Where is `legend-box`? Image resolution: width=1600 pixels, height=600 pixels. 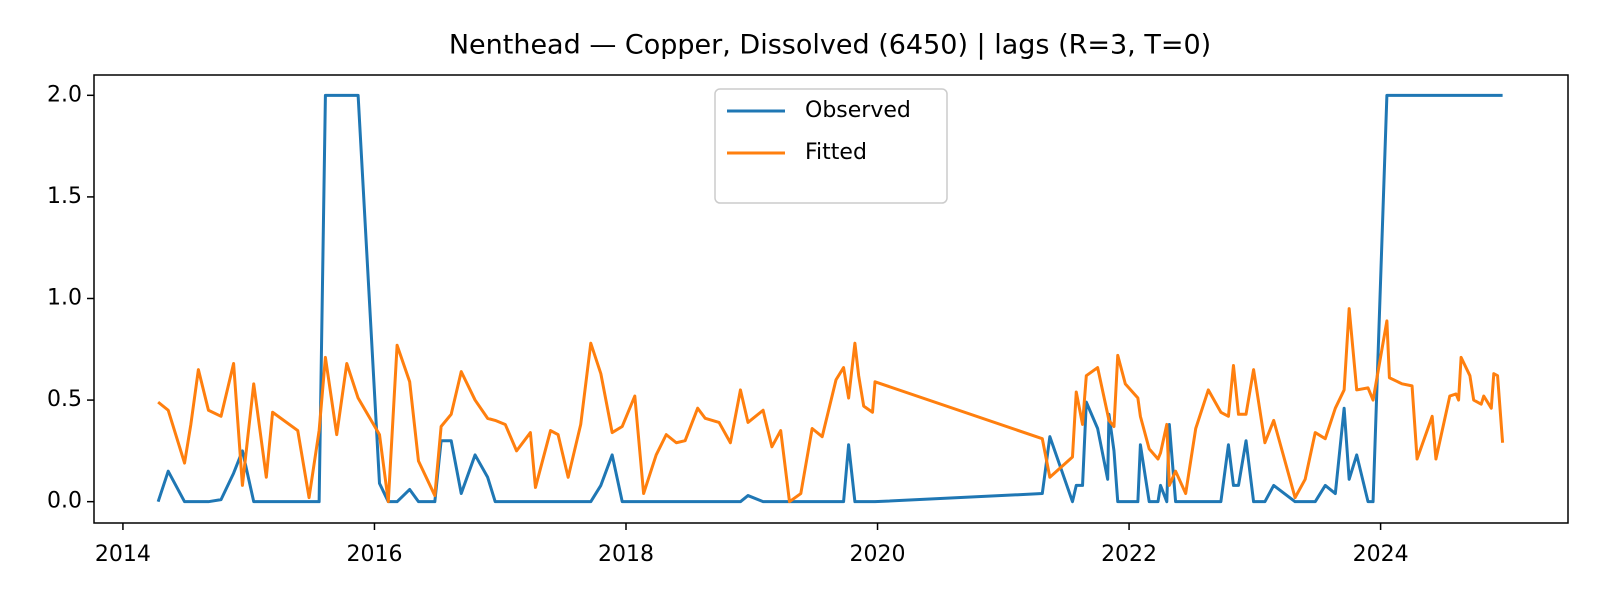 legend-box is located at coordinates (831, 146).